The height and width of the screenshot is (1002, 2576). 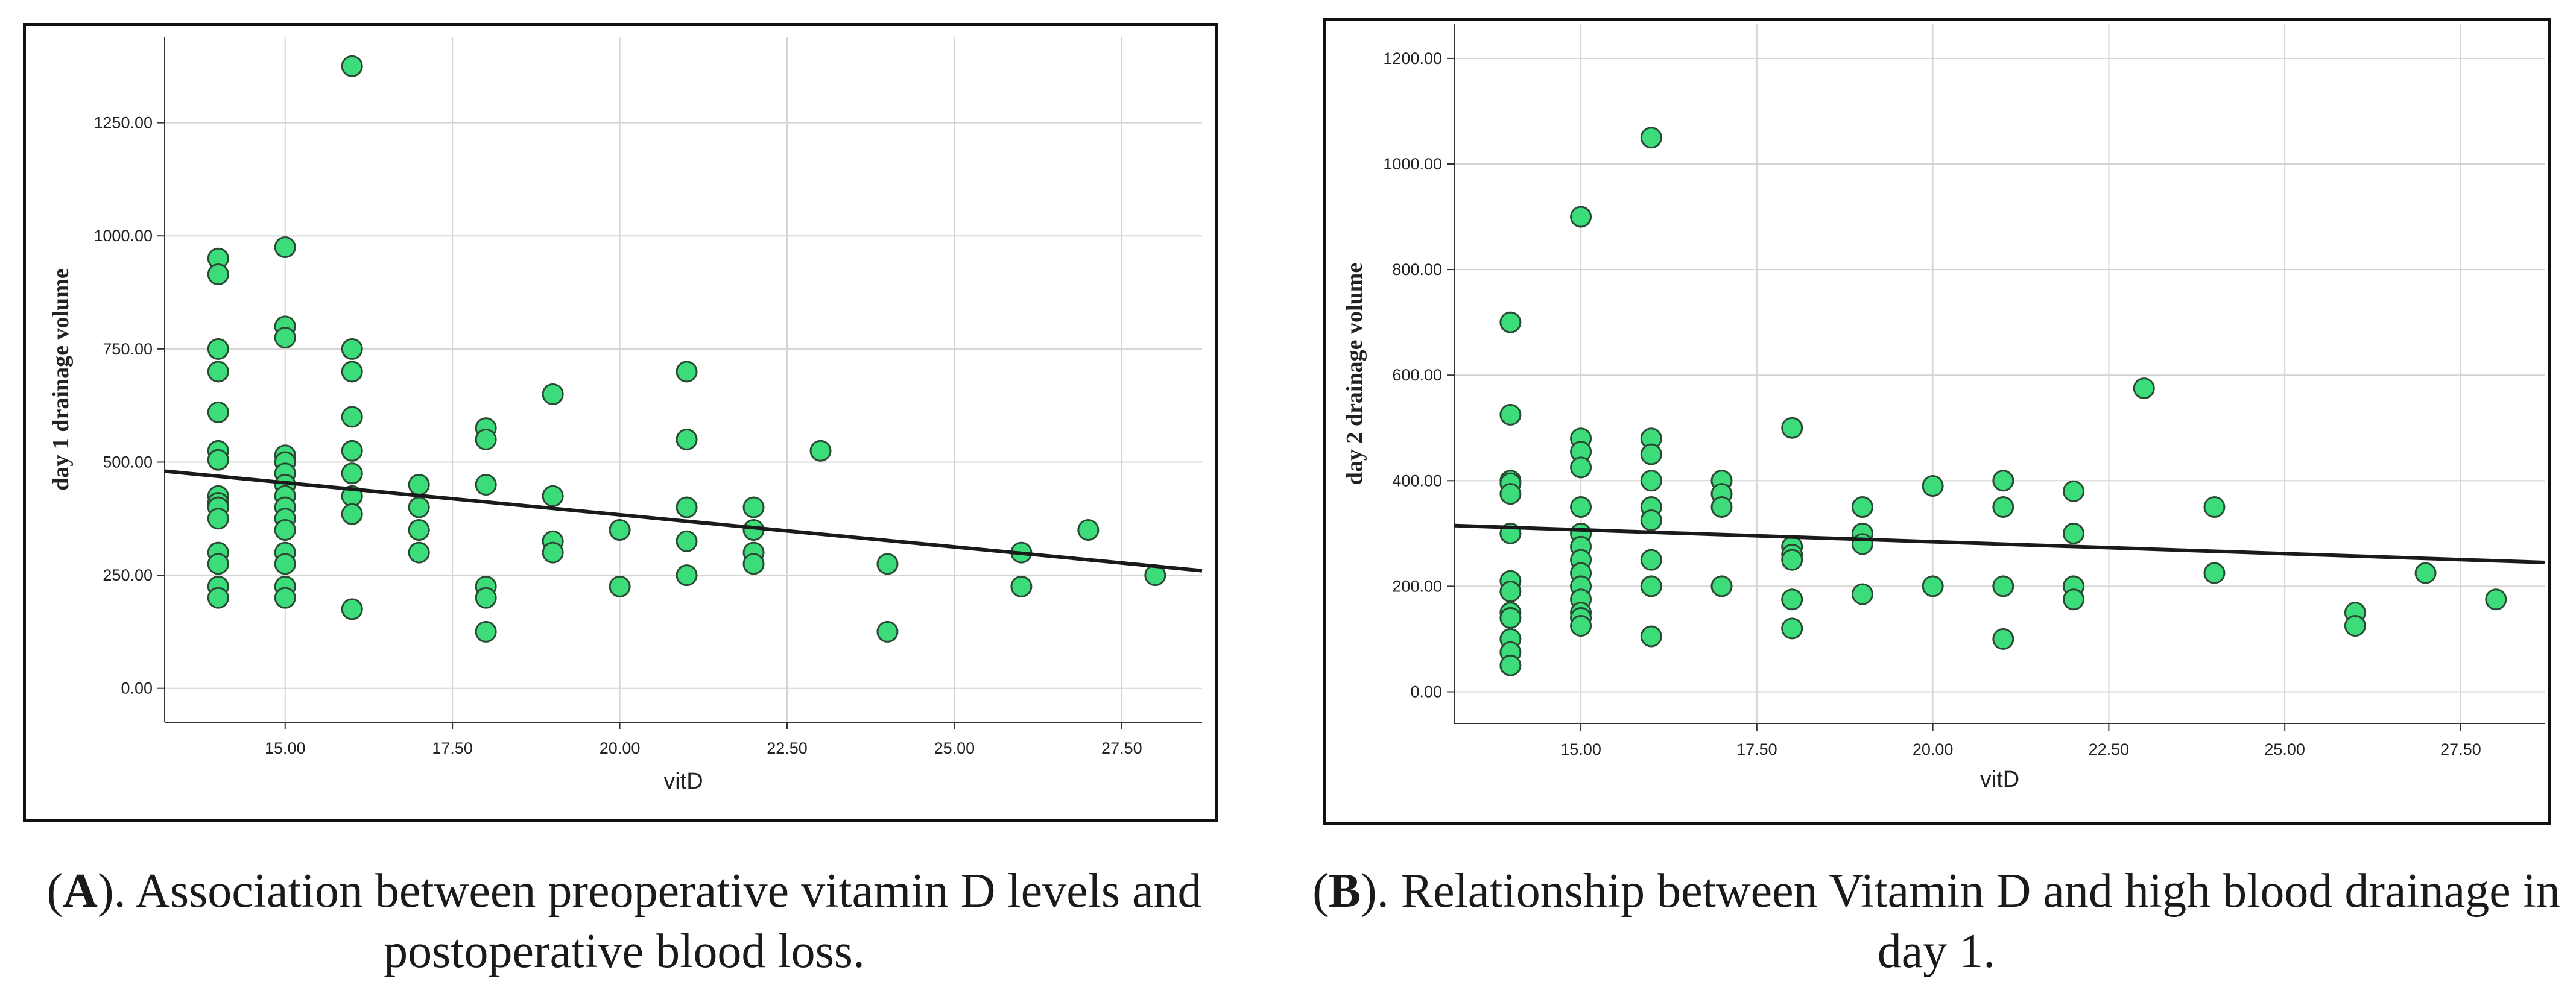 I want to click on y-tick-label: 750.00, so click(x=128, y=349).